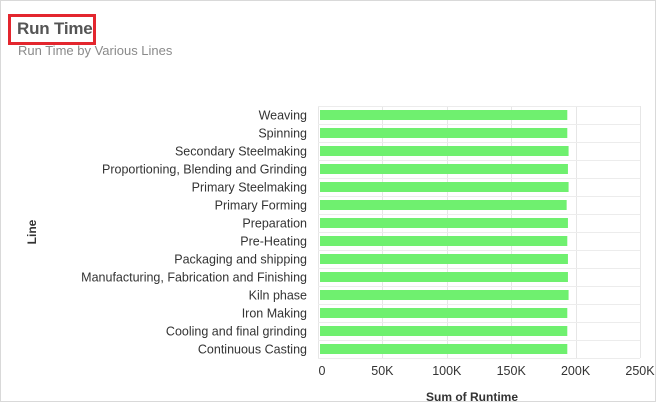 Image resolution: width=656 pixels, height=404 pixels. Describe the element at coordinates (274, 314) in the screenshot. I see `category-label: Iron Making` at that location.